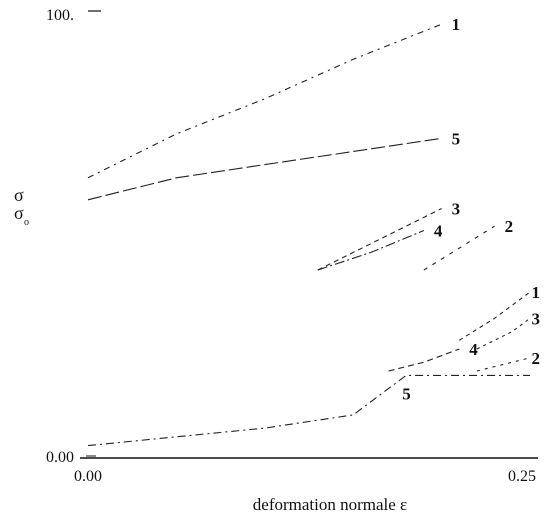  Describe the element at coordinates (522, 476) in the screenshot. I see `x-tick-label: 0.25` at that location.